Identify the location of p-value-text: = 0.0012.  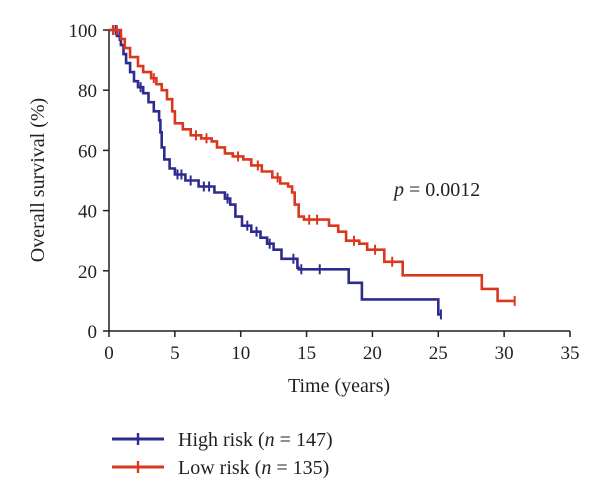
(442, 190).